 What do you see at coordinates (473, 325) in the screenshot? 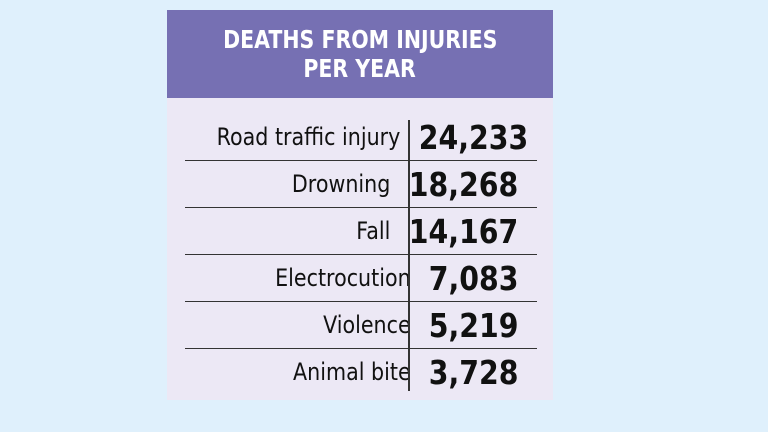
I see `death-count: 5,219` at bounding box center [473, 325].